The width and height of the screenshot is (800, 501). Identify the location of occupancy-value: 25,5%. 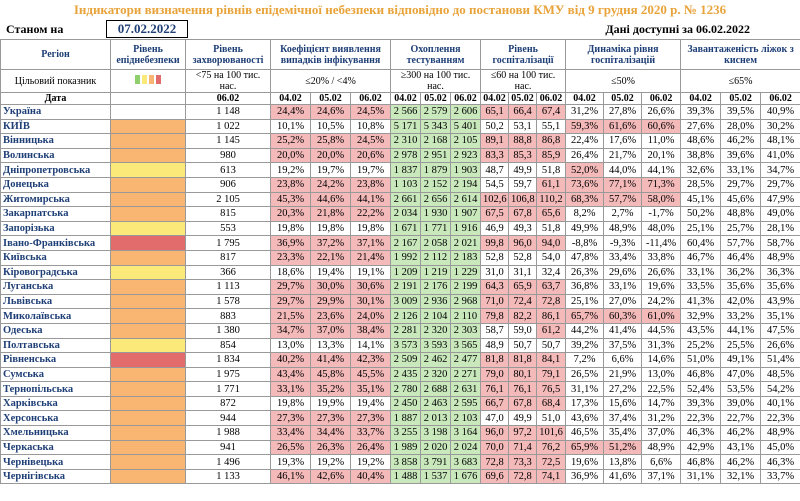
(741, 345).